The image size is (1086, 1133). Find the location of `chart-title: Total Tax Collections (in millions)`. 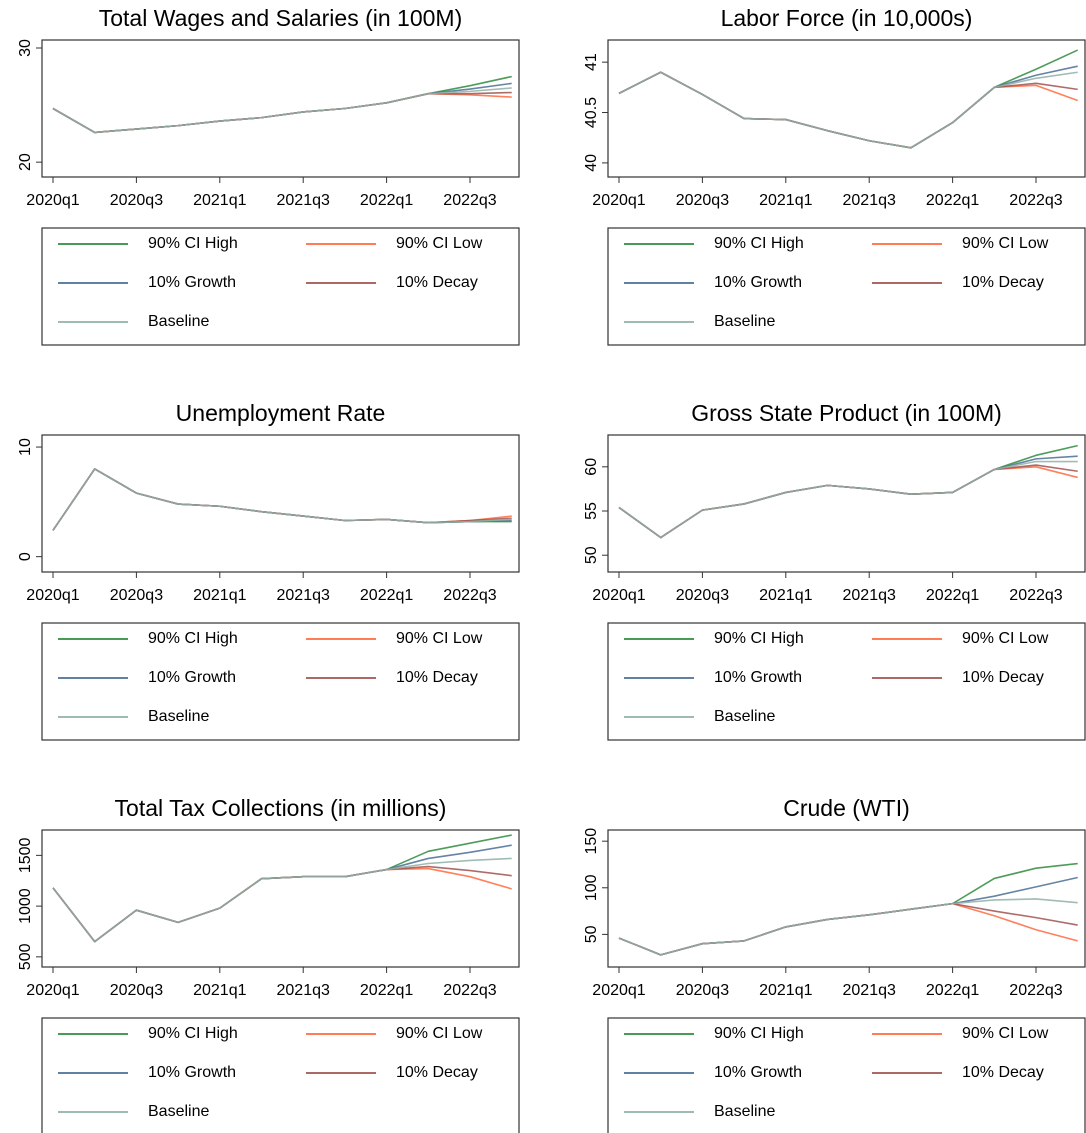

chart-title: Total Tax Collections (in millions) is located at coordinates (281, 808).